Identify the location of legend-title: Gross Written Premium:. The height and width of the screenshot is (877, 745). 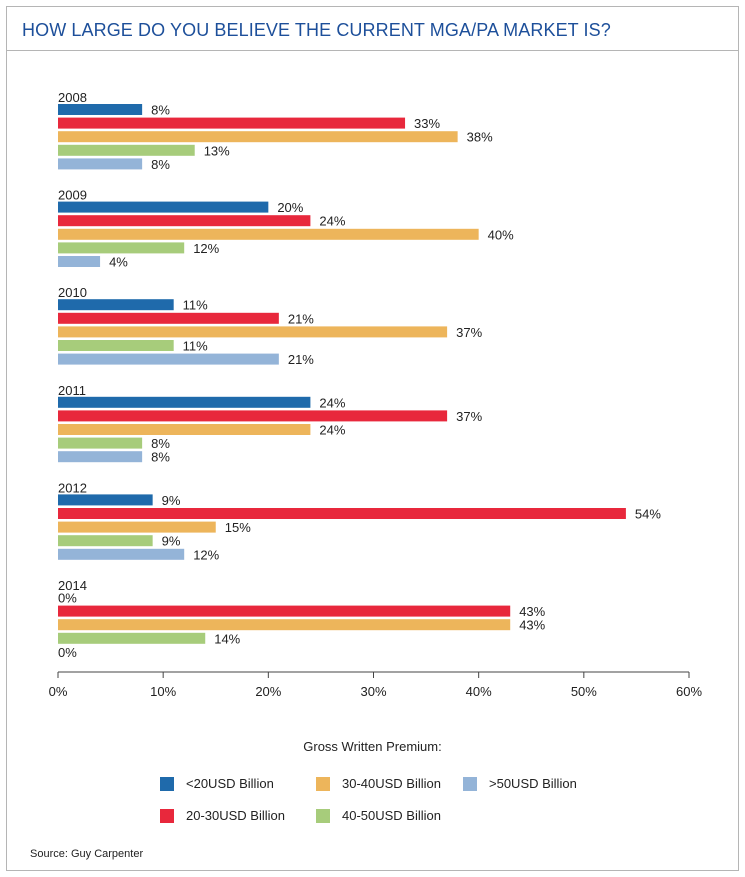
(372, 746).